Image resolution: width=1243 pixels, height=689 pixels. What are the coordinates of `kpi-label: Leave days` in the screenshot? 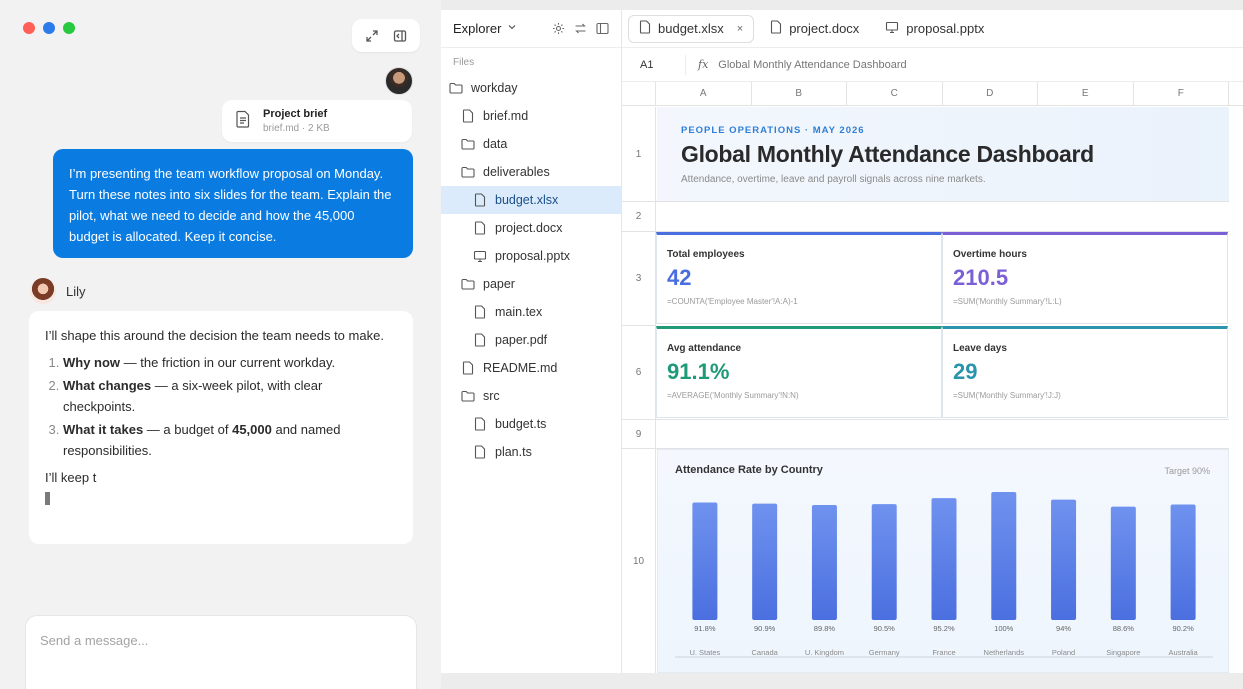 It's located at (980, 348).